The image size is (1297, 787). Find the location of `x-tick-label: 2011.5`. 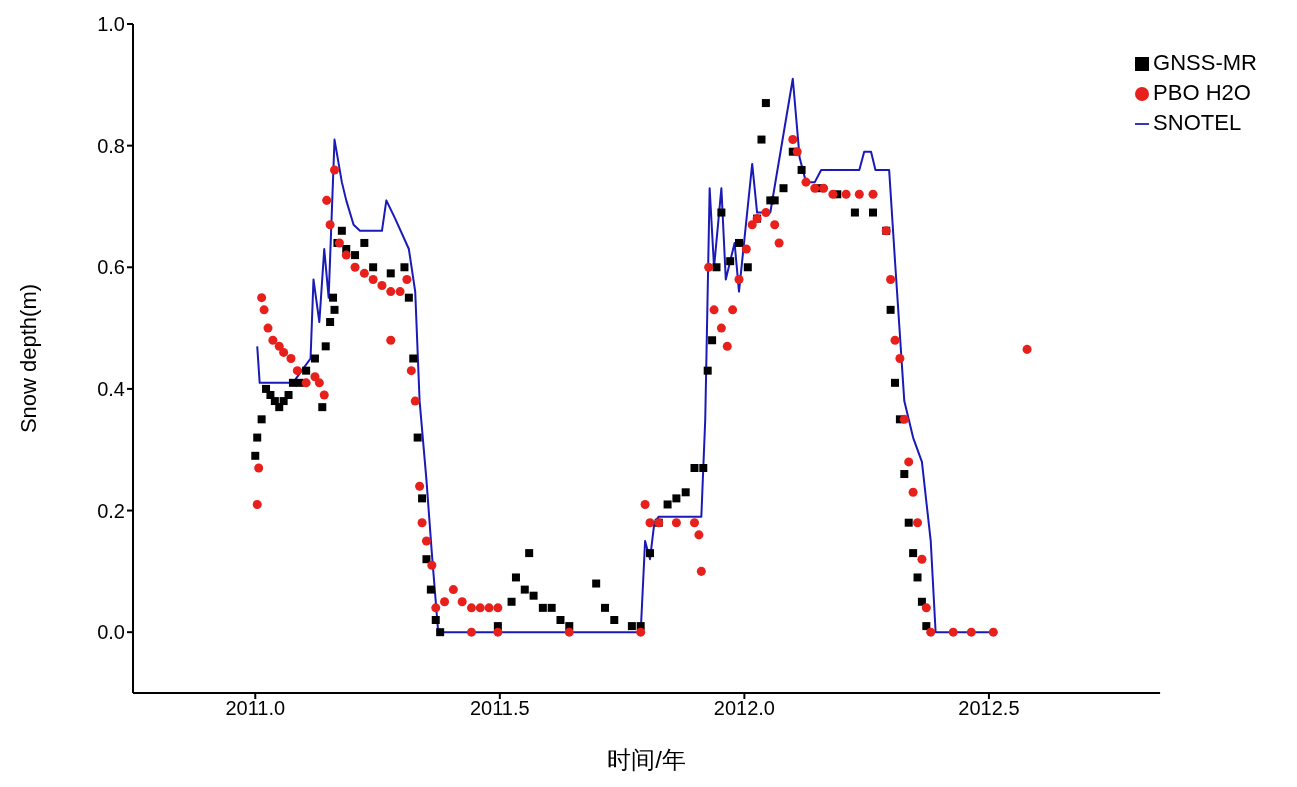

x-tick-label: 2011.5 is located at coordinates (499, 708).